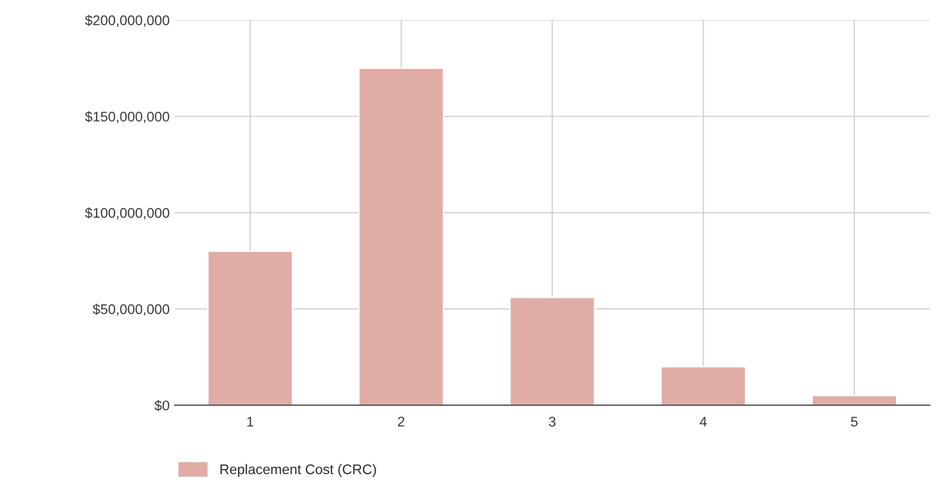  What do you see at coordinates (298, 470) in the screenshot?
I see `legend-label: Replacement Cost (CRC)` at bounding box center [298, 470].